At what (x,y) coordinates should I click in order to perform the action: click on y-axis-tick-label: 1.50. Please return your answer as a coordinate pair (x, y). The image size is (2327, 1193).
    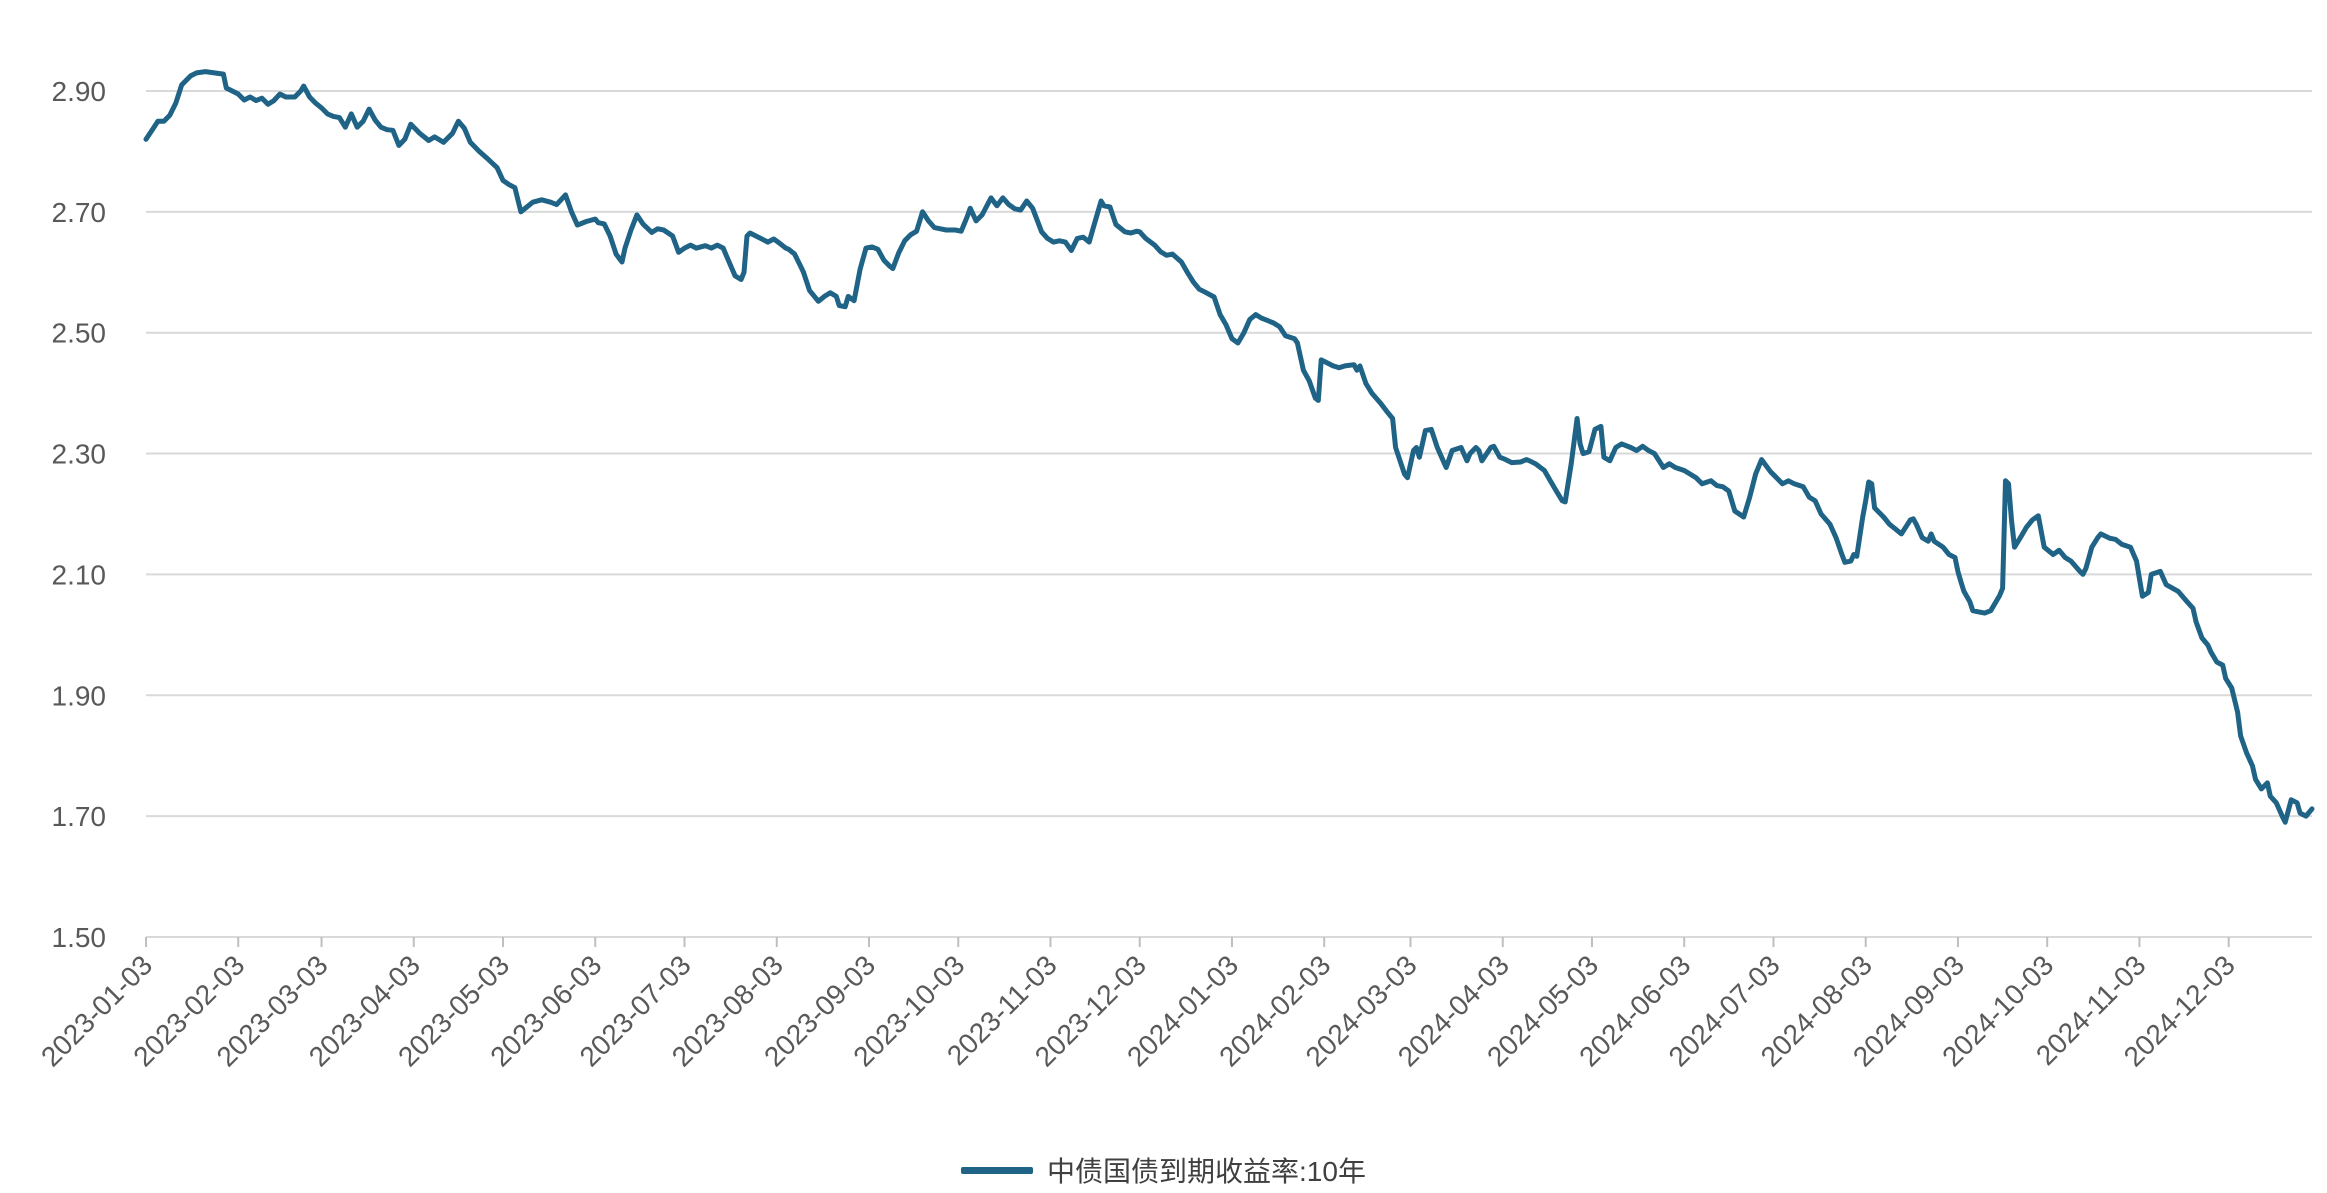
    Looking at the image, I should click on (79, 937).